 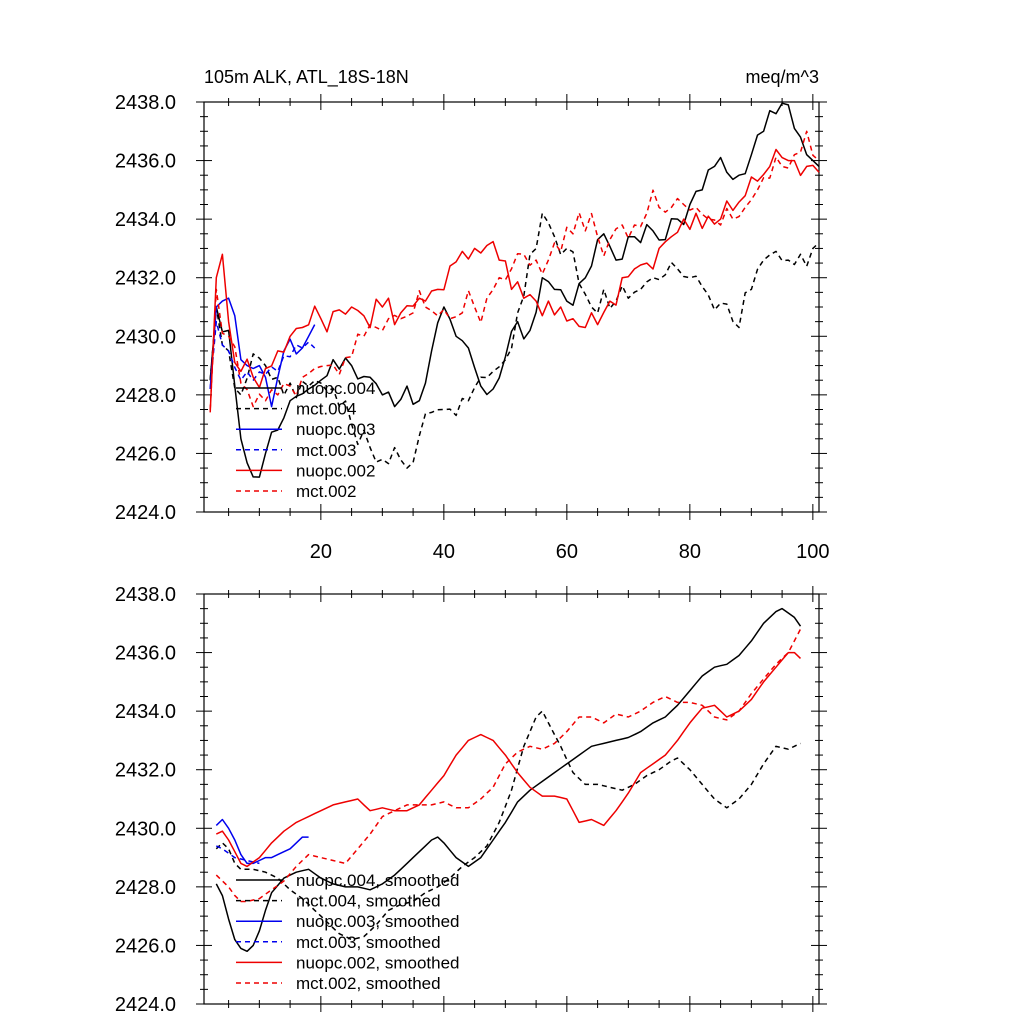 What do you see at coordinates (335, 470) in the screenshot?
I see `legend-label: nuopc.002` at bounding box center [335, 470].